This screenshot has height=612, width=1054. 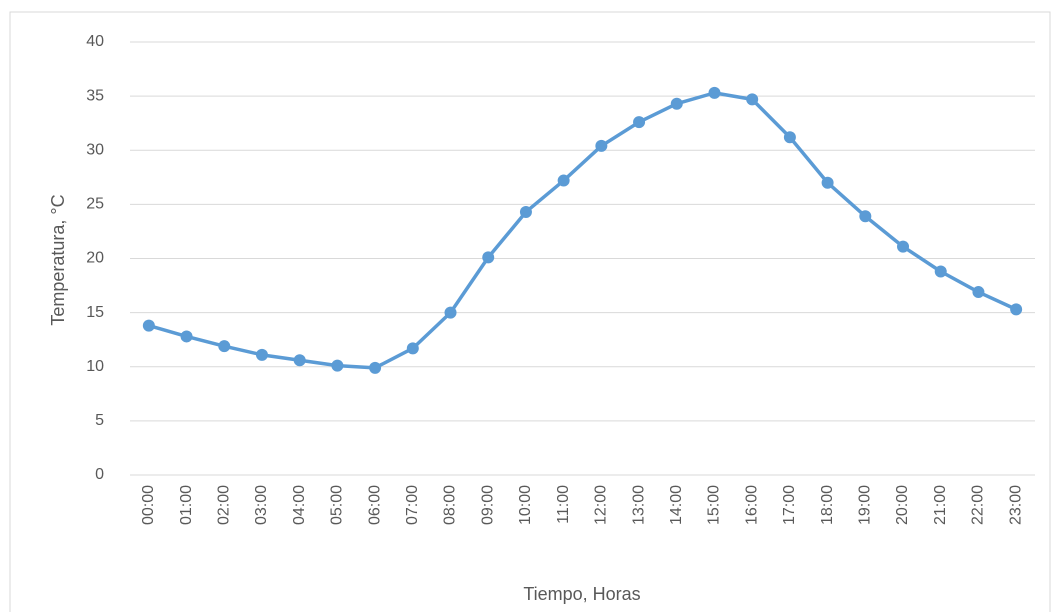 What do you see at coordinates (581, 594) in the screenshot?
I see `x-axis-title: Tiempo, Horas` at bounding box center [581, 594].